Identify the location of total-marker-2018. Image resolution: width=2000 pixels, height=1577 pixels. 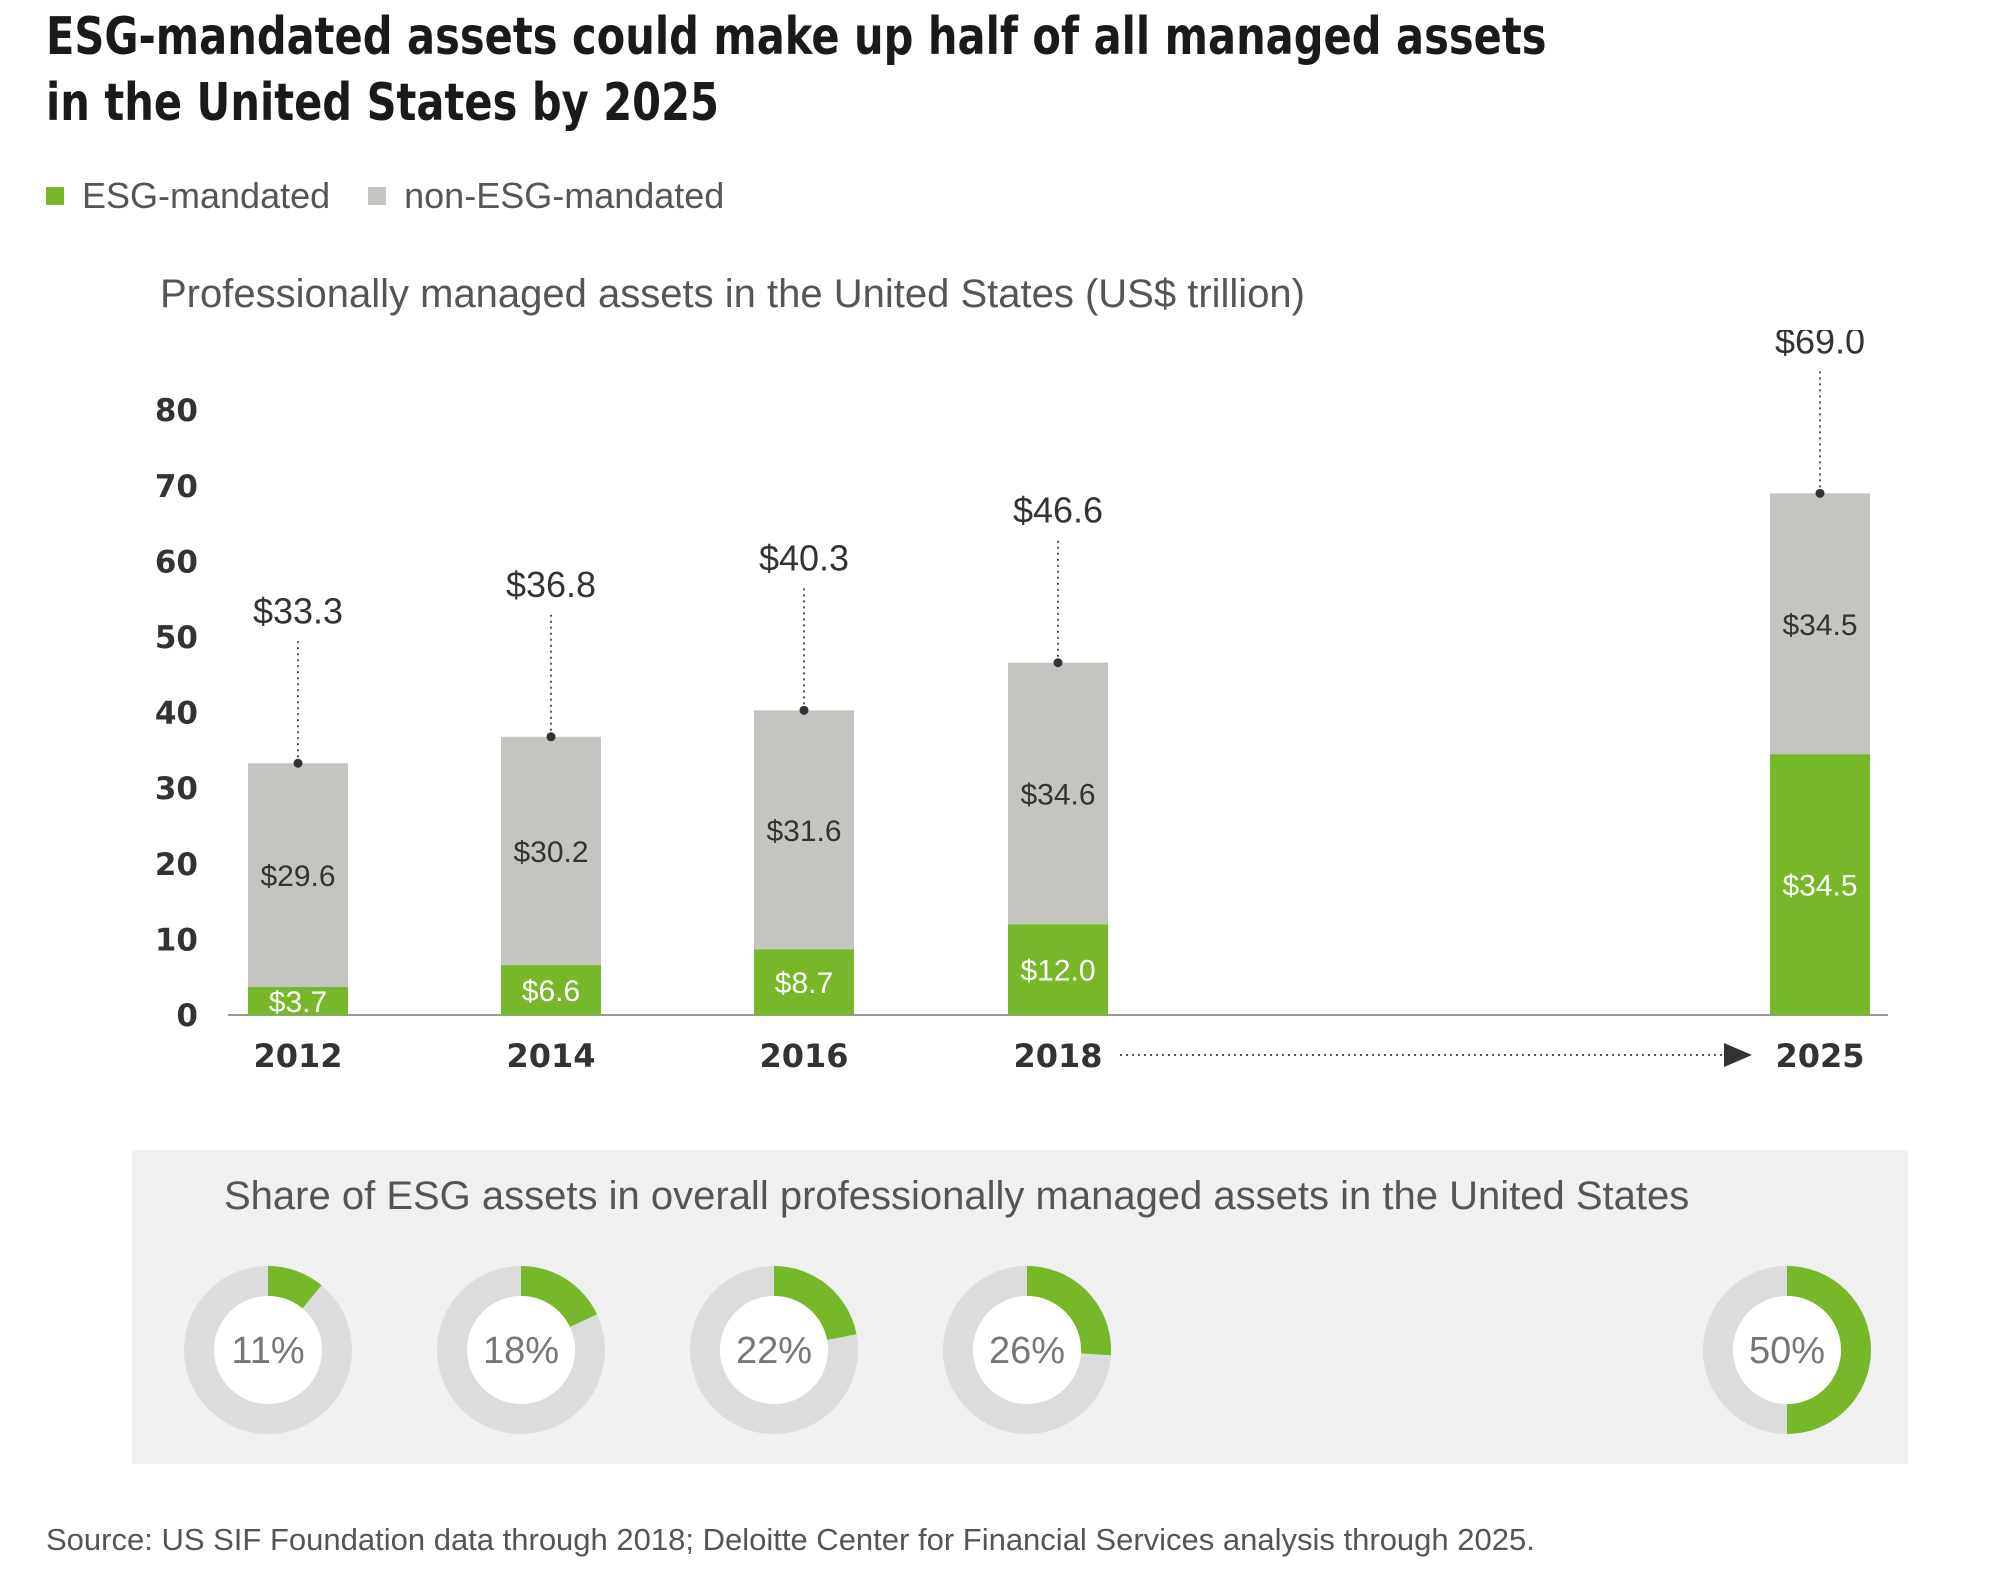
(1058, 663).